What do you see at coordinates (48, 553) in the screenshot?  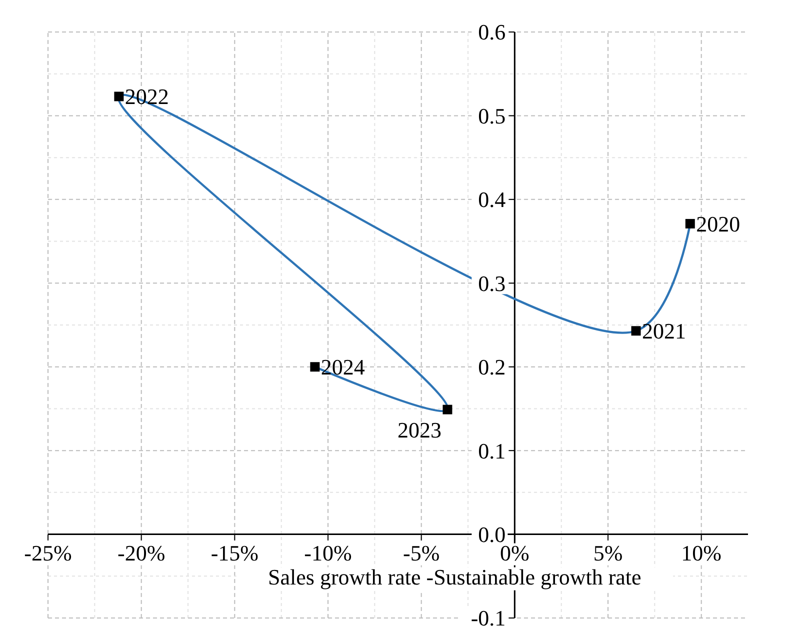 I see `x-tick-label: -25%` at bounding box center [48, 553].